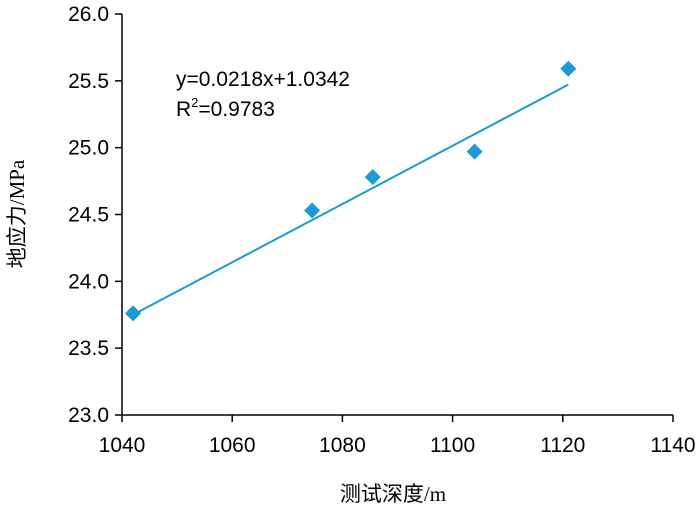  What do you see at coordinates (393, 494) in the screenshot?
I see `x-axis-title: 测试深度/m` at bounding box center [393, 494].